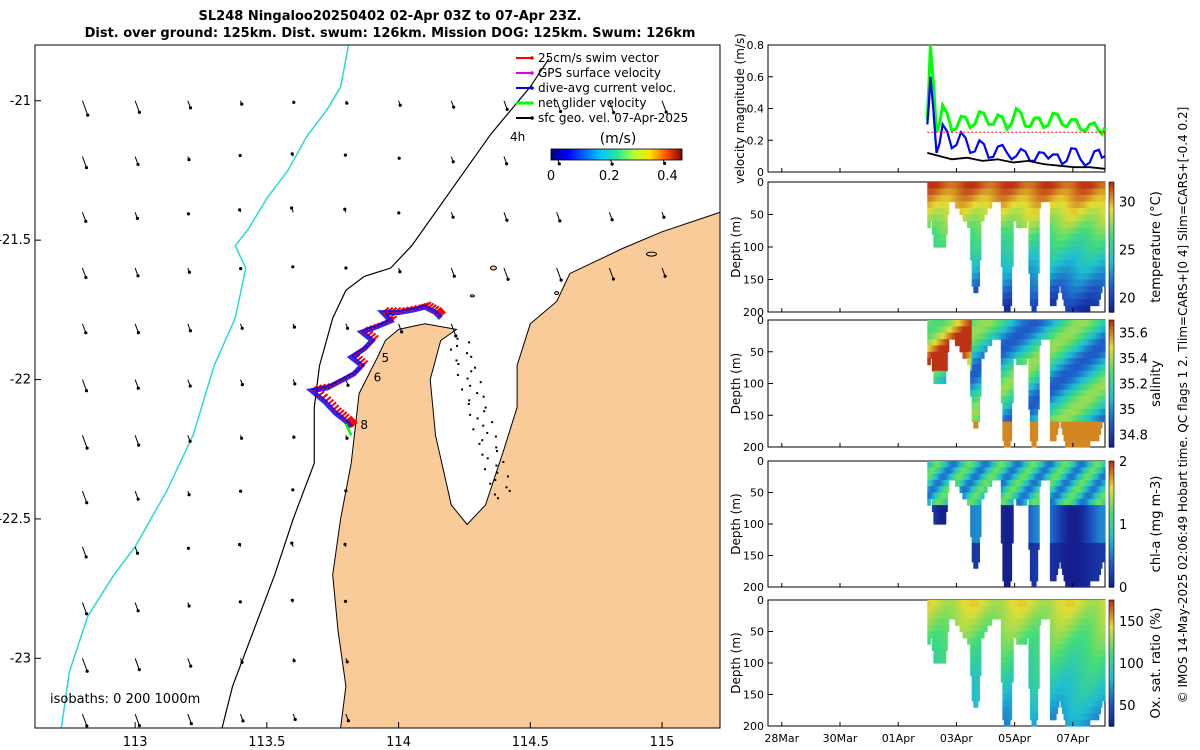 Image resolution: width=1200 pixels, height=750 pixels. Describe the element at coordinates (20, 658) in the screenshot. I see `map-ytick-label: -23` at that location.